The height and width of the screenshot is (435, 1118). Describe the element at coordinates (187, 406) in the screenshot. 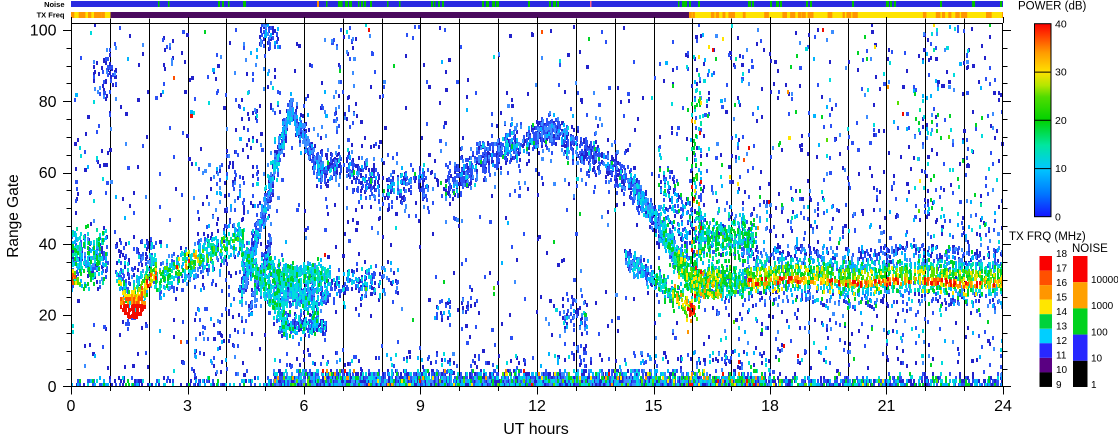

I see `svg-text: 3` at that location.